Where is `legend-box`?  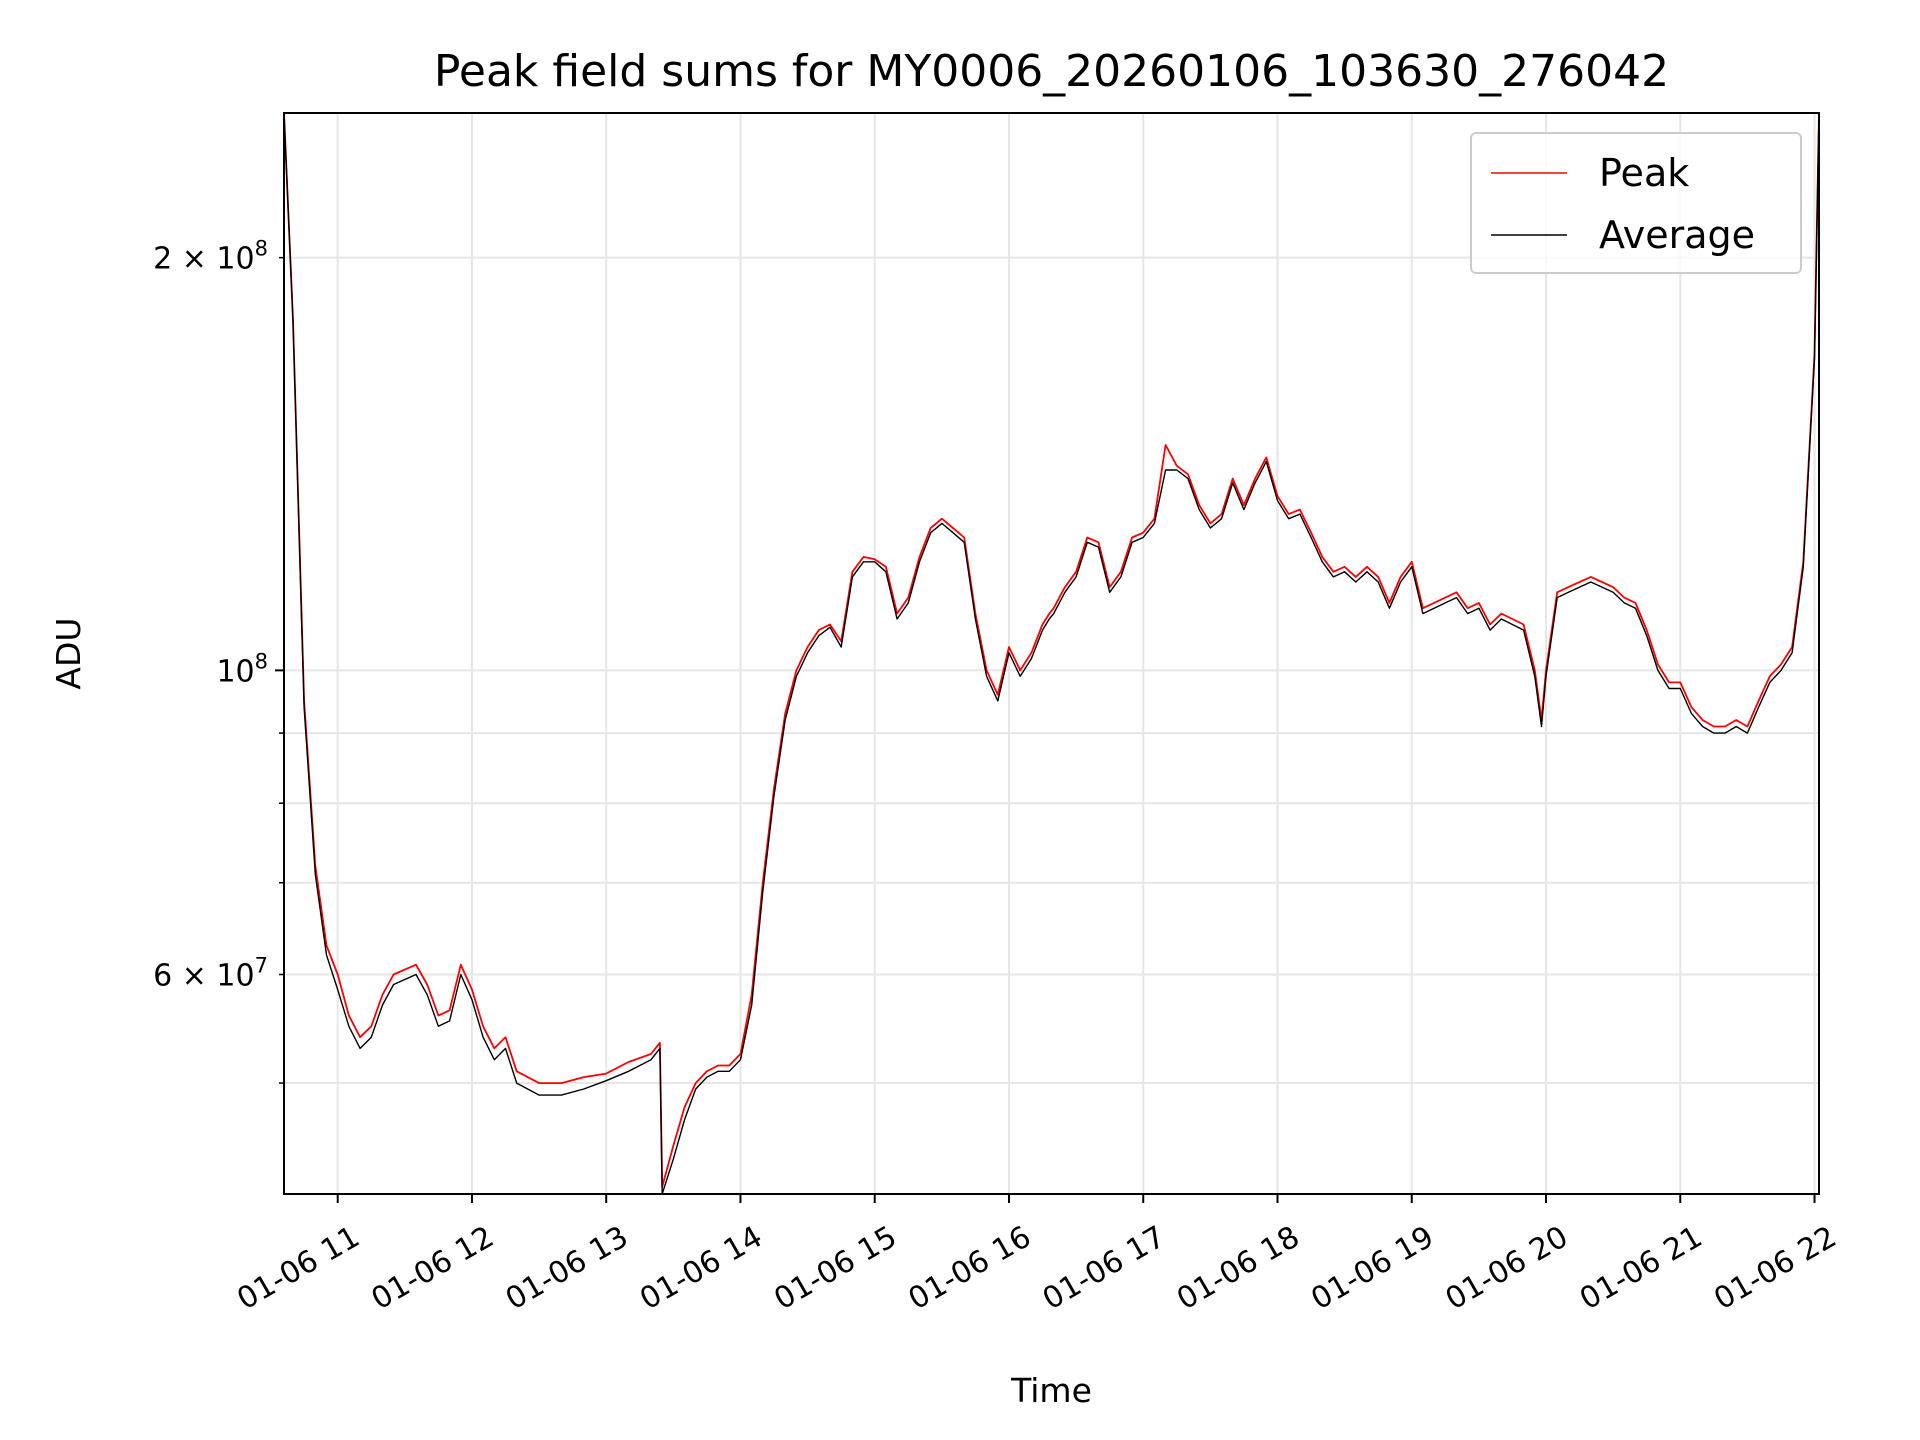 legend-box is located at coordinates (1636, 203).